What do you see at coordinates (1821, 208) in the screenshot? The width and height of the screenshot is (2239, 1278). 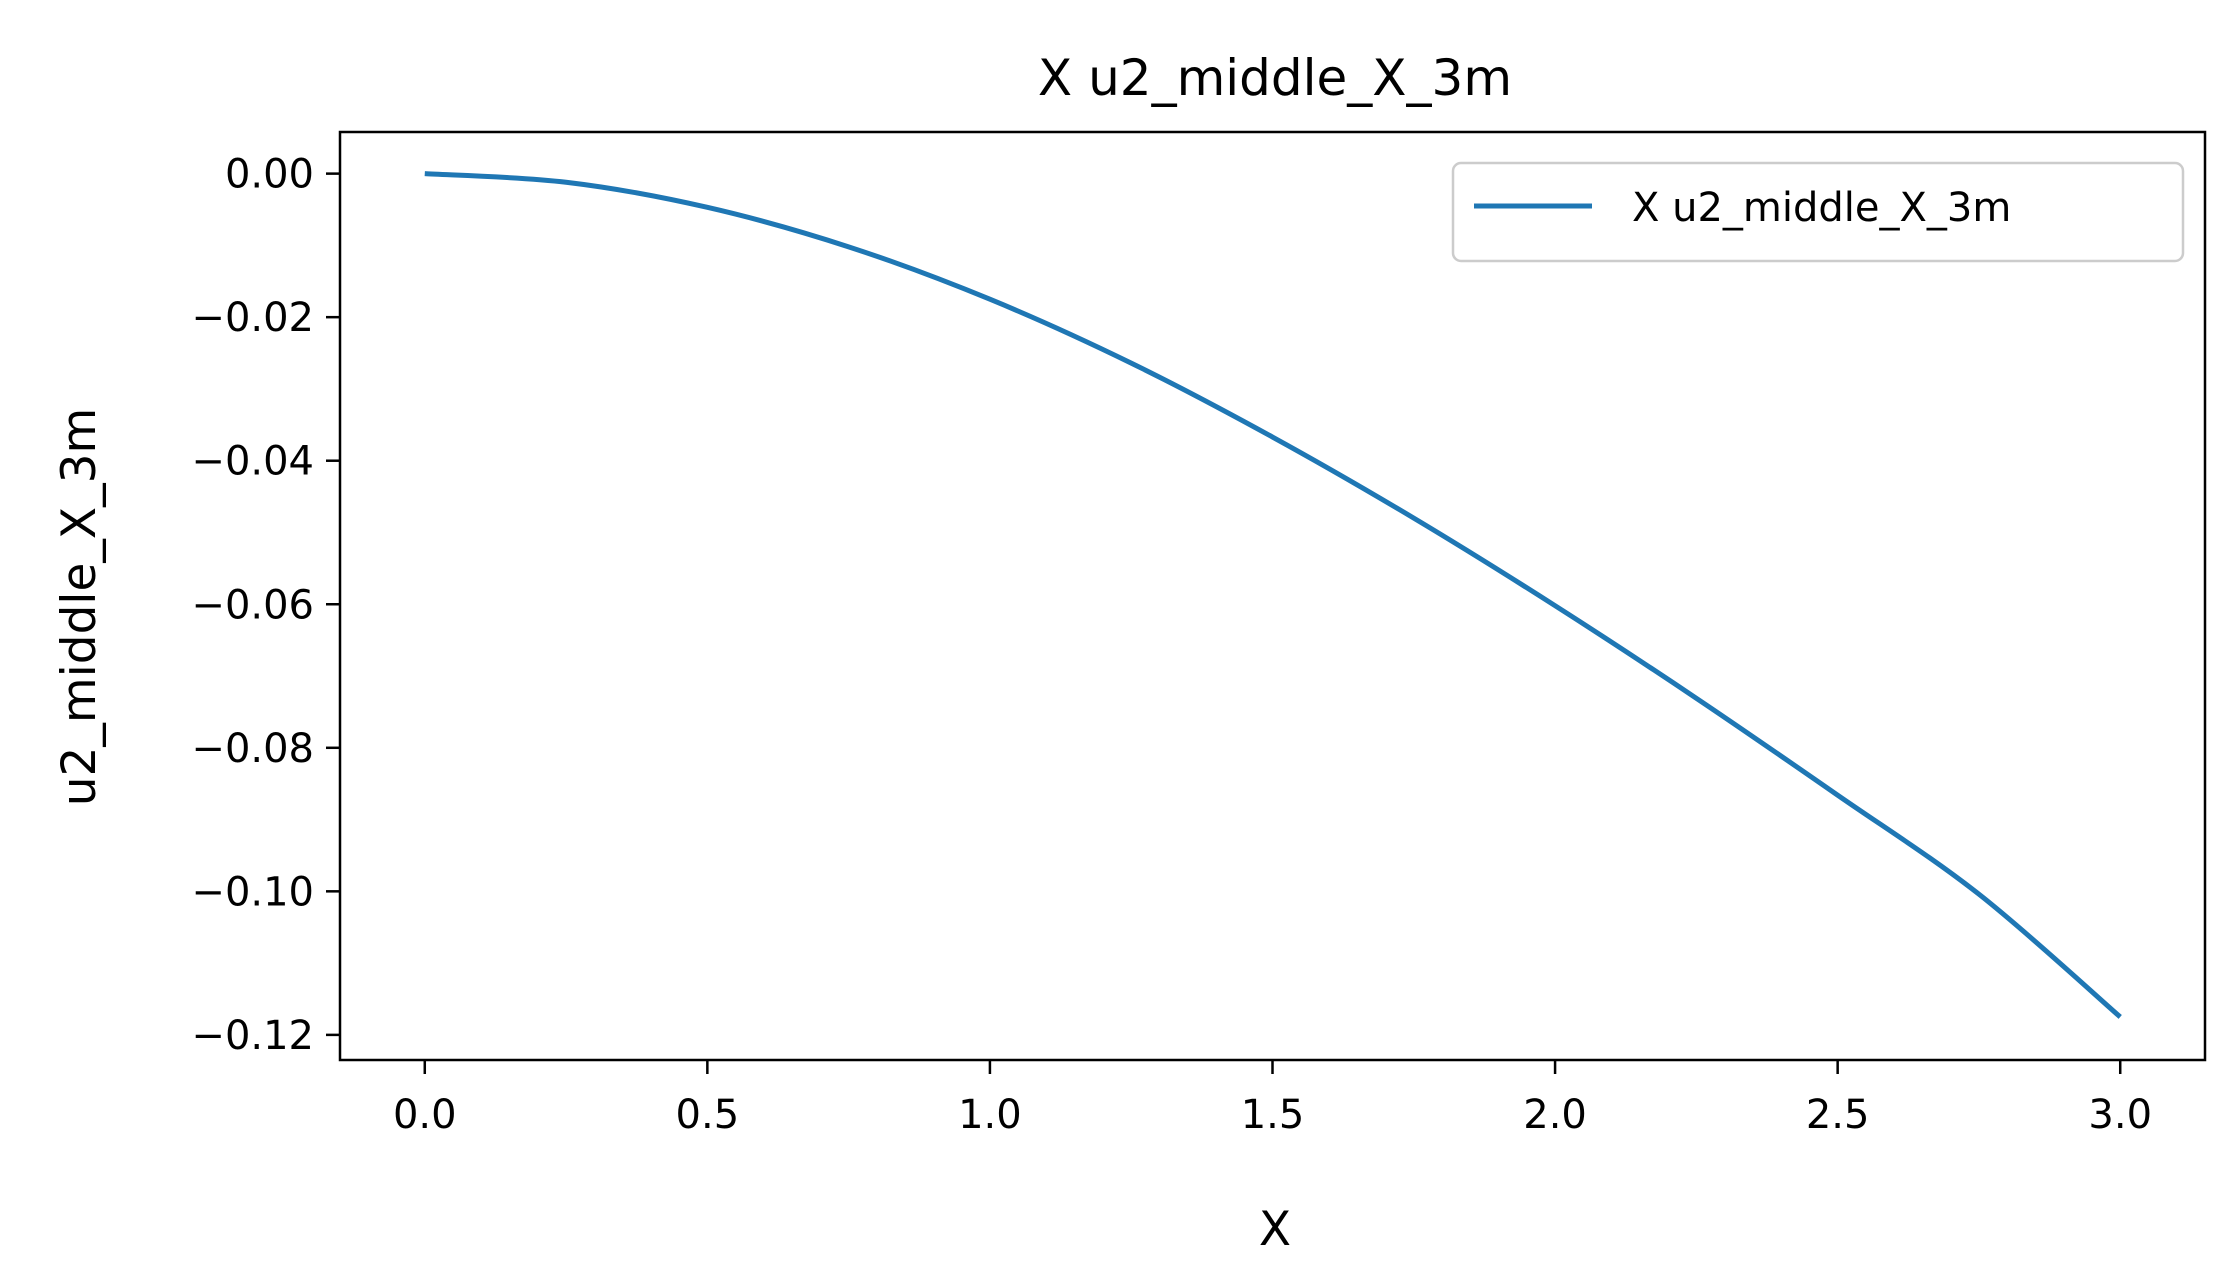 I see `legend-label: X u2_middle_X_3m` at bounding box center [1821, 208].